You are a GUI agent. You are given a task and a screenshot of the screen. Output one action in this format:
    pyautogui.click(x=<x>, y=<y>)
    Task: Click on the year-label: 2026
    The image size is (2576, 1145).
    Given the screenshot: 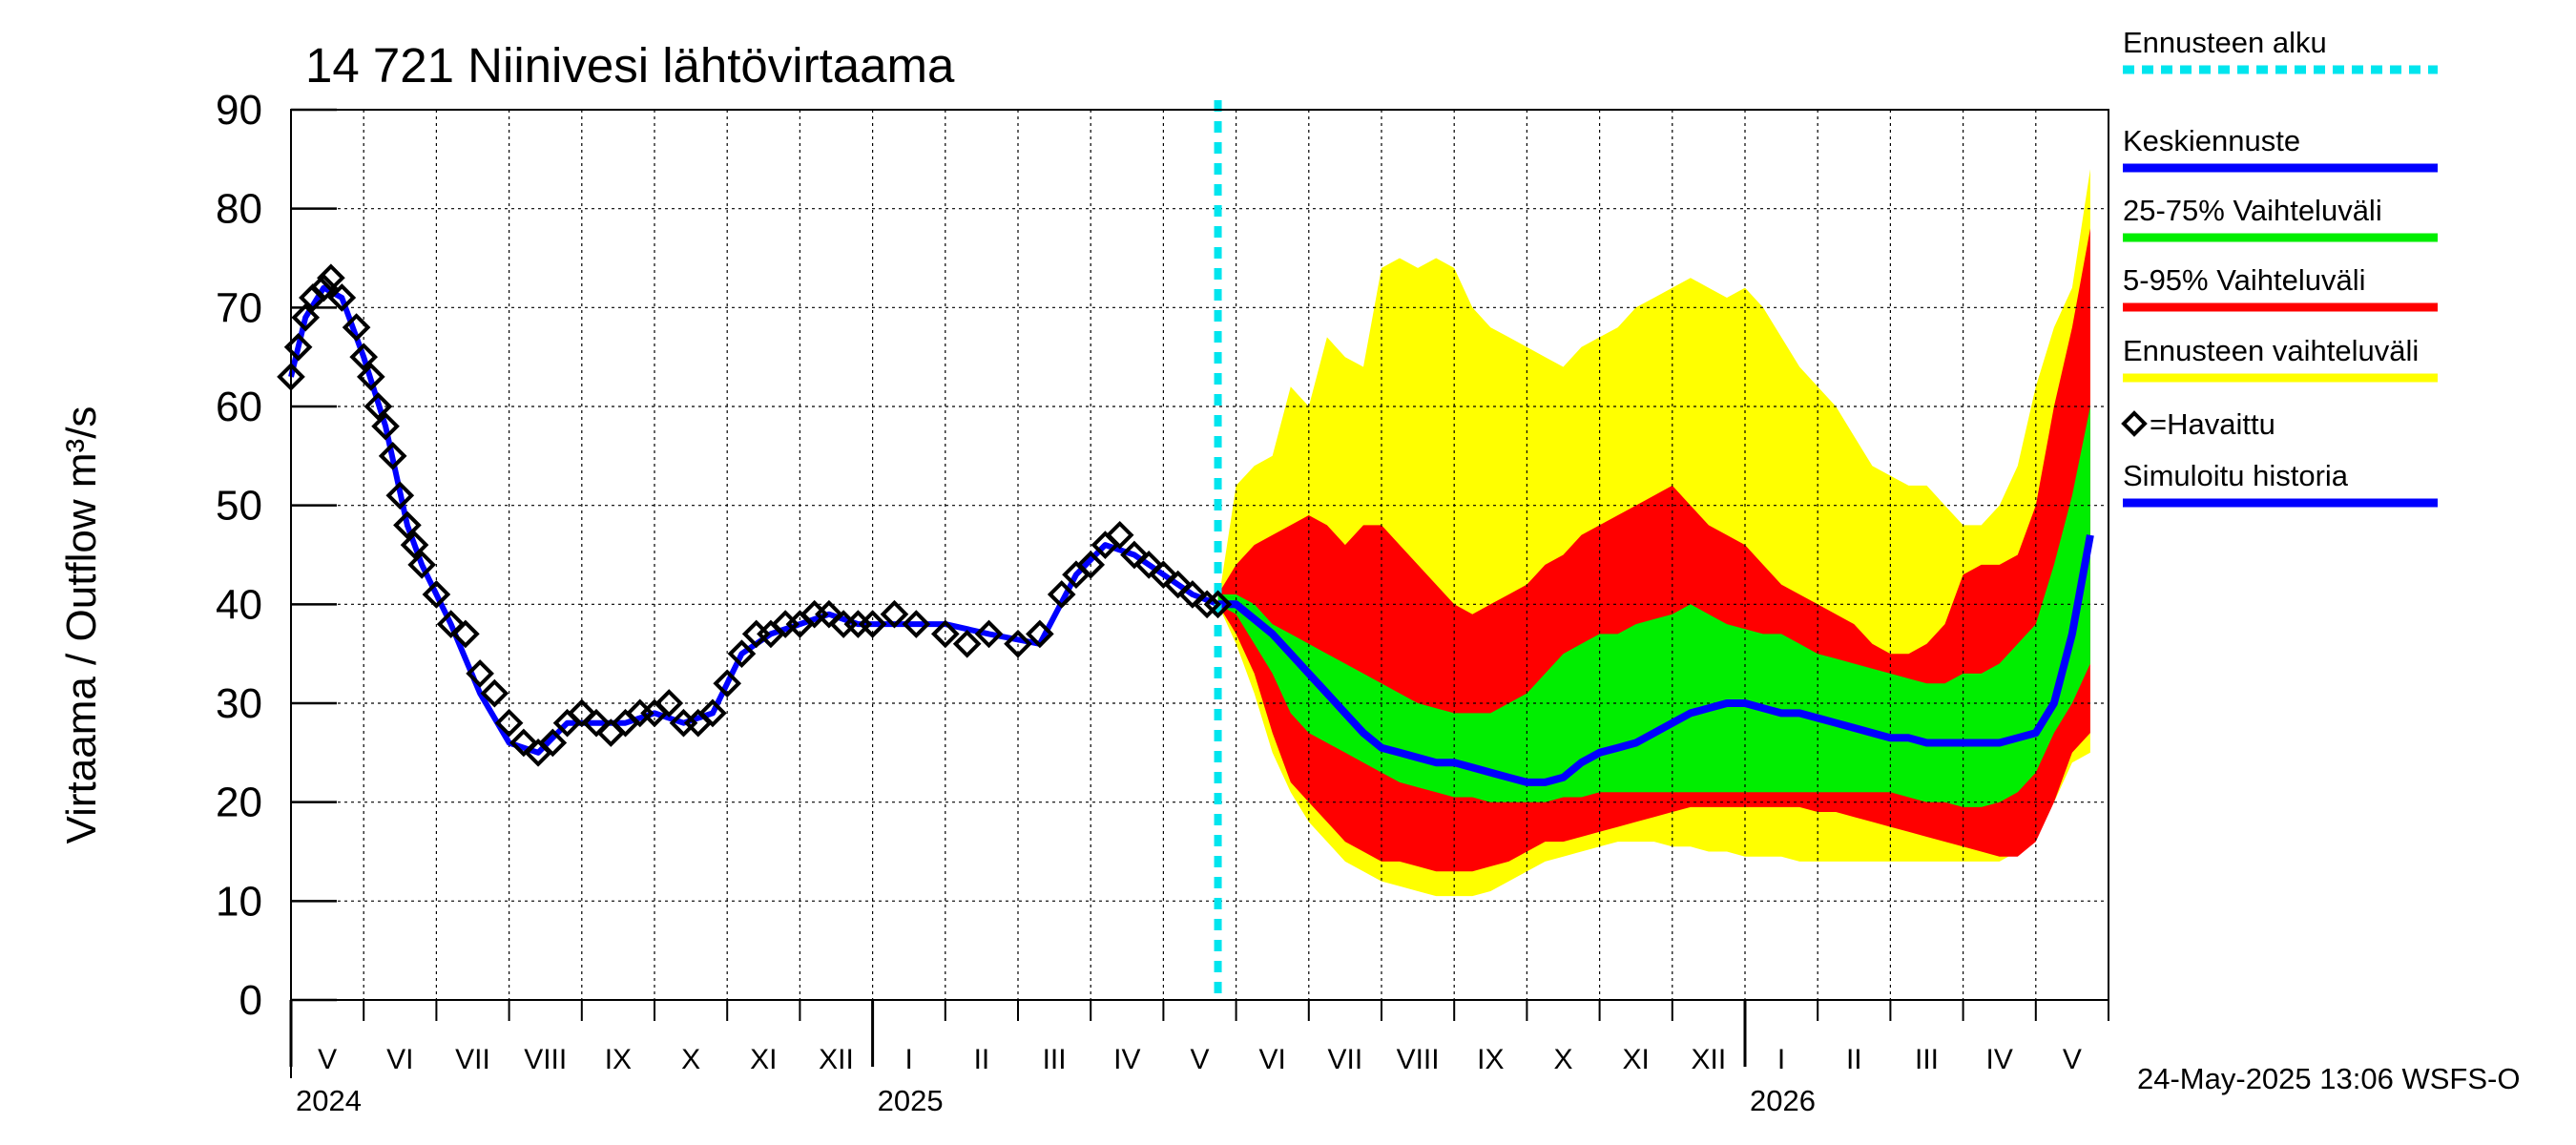 What is the action you would take?
    pyautogui.click(x=1783, y=1100)
    